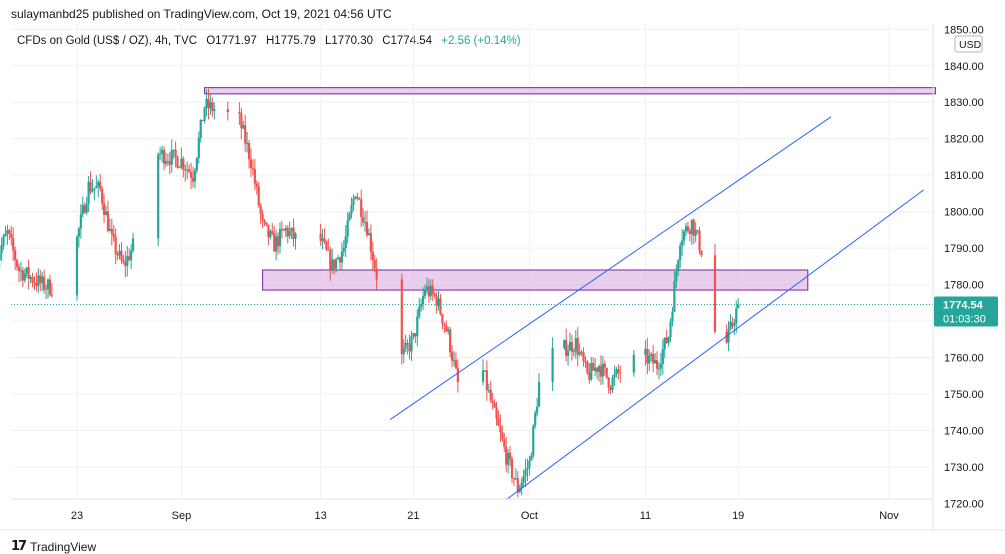 This screenshot has width=1005, height=554. Describe the element at coordinates (964, 395) in the screenshot. I see `y-tick-label: 1750.00` at that location.